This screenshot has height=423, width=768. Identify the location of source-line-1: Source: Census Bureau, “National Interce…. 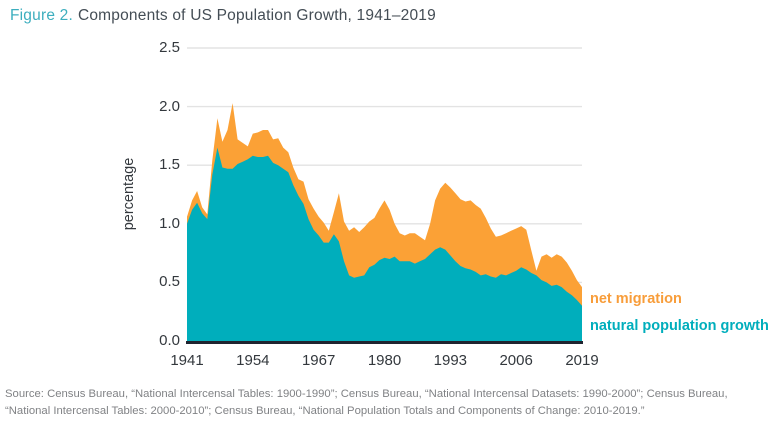
(366, 394).